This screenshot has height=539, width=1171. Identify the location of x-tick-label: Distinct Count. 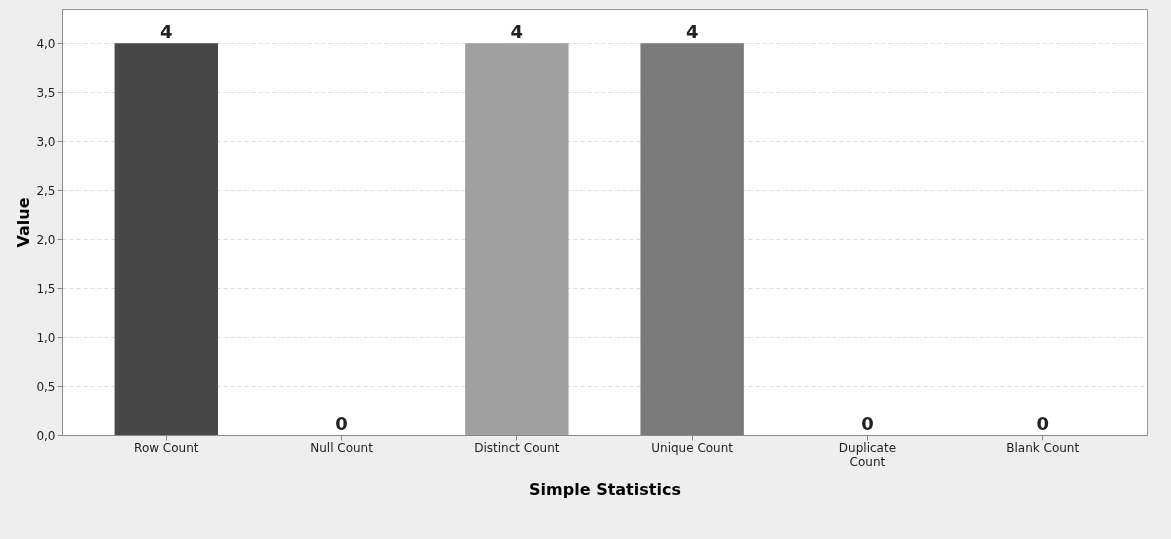
(517, 447).